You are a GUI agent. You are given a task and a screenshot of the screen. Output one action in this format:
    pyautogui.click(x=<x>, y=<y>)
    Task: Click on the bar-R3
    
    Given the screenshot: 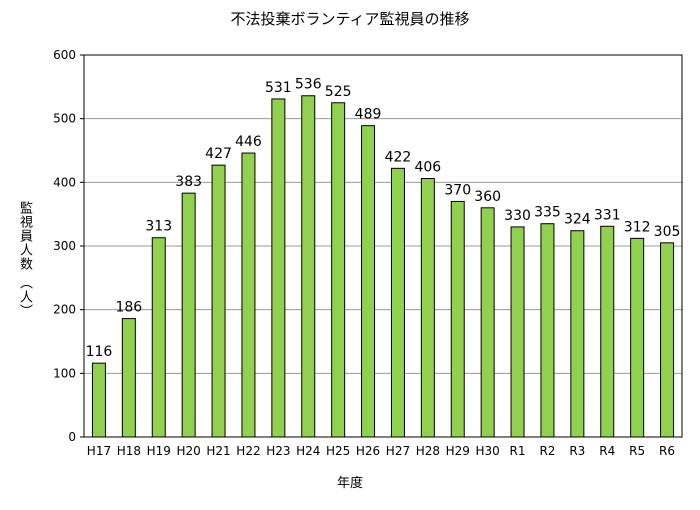 What is the action you would take?
    pyautogui.click(x=577, y=334)
    